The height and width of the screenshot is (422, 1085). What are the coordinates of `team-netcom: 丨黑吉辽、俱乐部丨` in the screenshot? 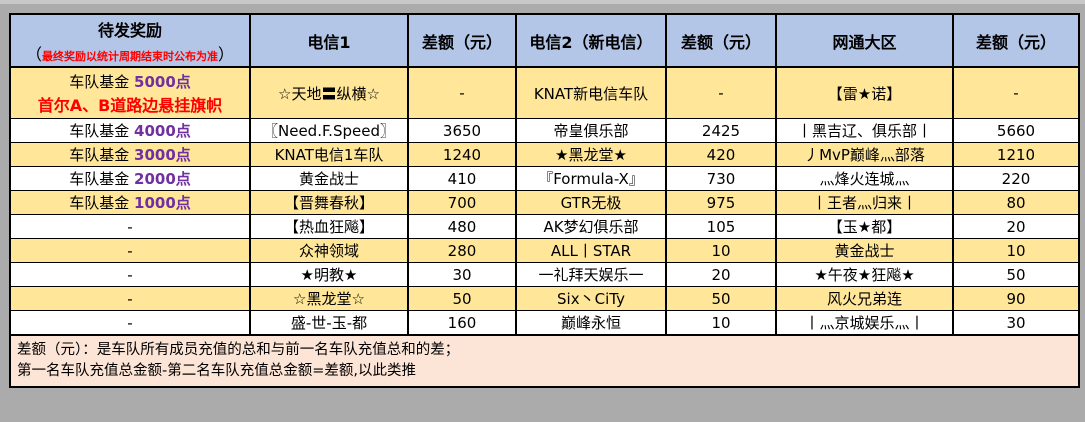 It's located at (864, 130).